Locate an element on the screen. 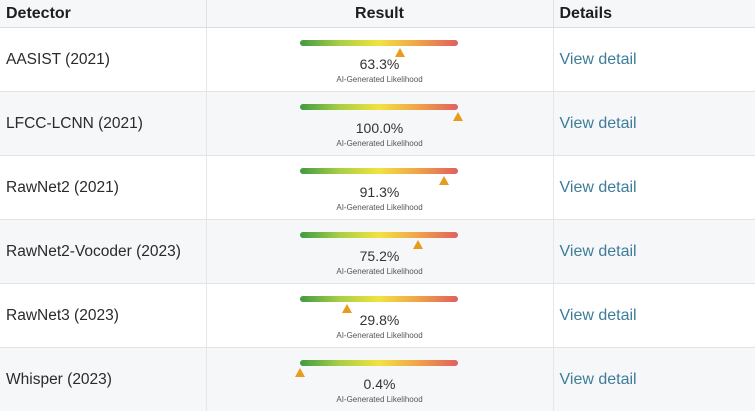 The height and width of the screenshot is (412, 755). likelihood-percent: 63.3% is located at coordinates (379, 63).